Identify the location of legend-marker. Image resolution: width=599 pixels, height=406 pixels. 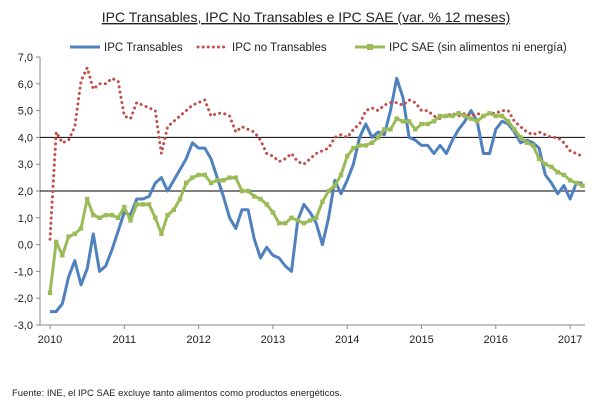
(370, 47).